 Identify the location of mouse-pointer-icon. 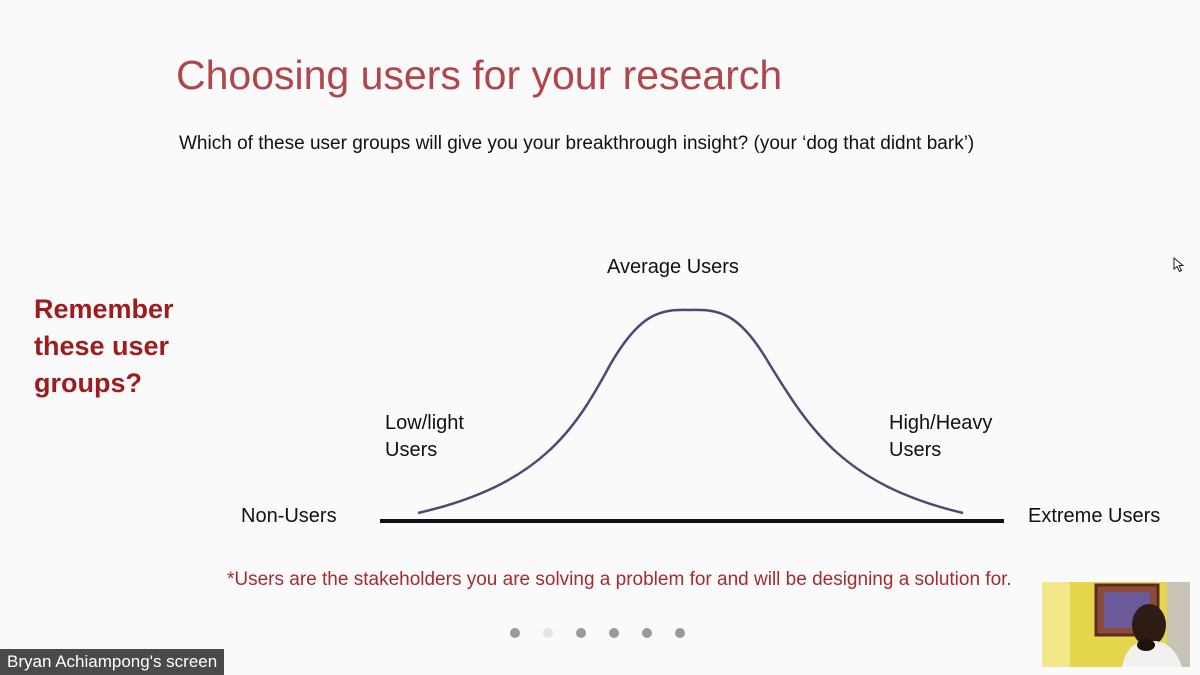
(1179, 265).